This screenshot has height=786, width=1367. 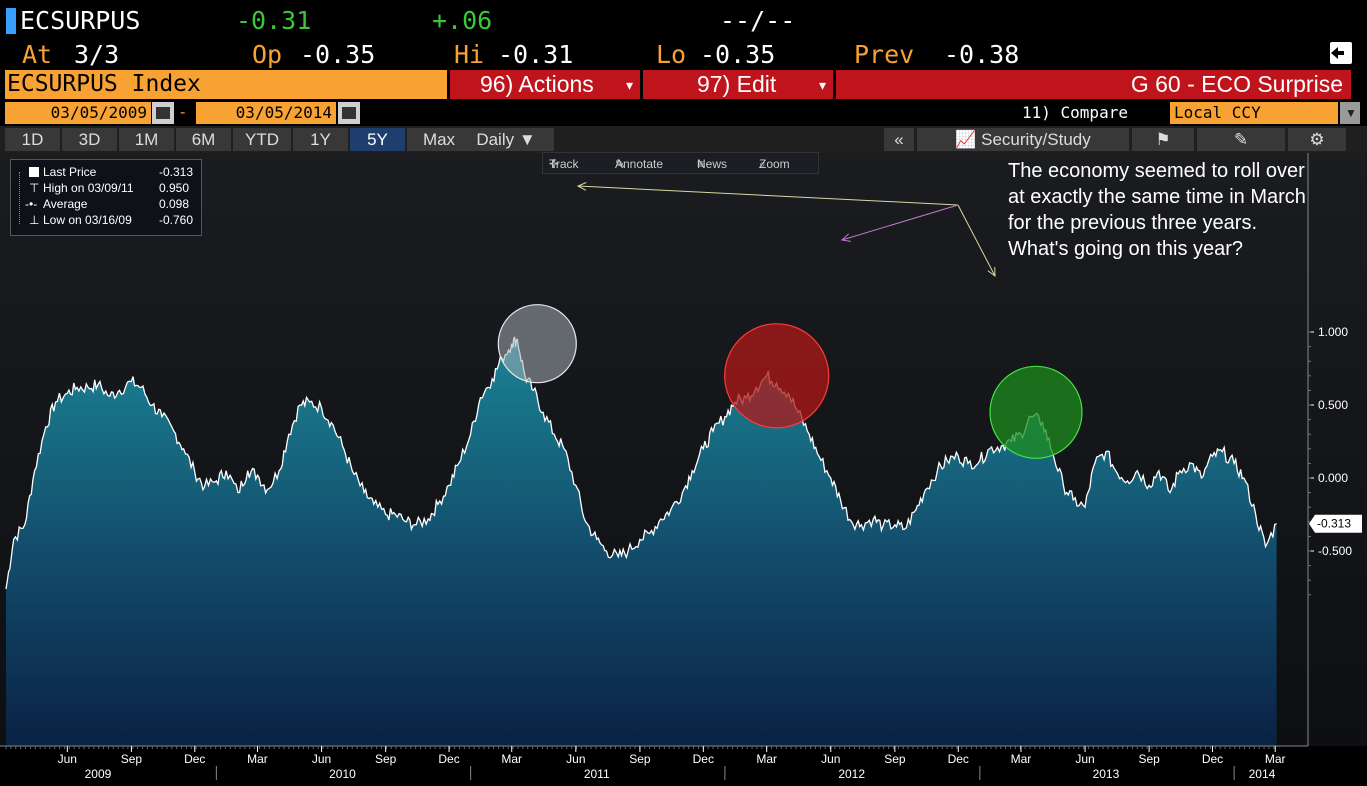 I want to click on currency-dropdown-button: ▼, so click(x=1350, y=113).